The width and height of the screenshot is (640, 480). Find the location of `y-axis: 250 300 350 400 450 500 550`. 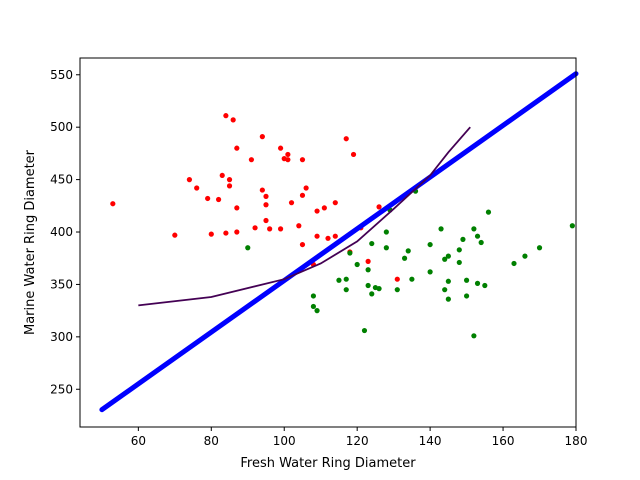

y-axis: 250 300 350 400 450 500 550 is located at coordinates (65, 232).